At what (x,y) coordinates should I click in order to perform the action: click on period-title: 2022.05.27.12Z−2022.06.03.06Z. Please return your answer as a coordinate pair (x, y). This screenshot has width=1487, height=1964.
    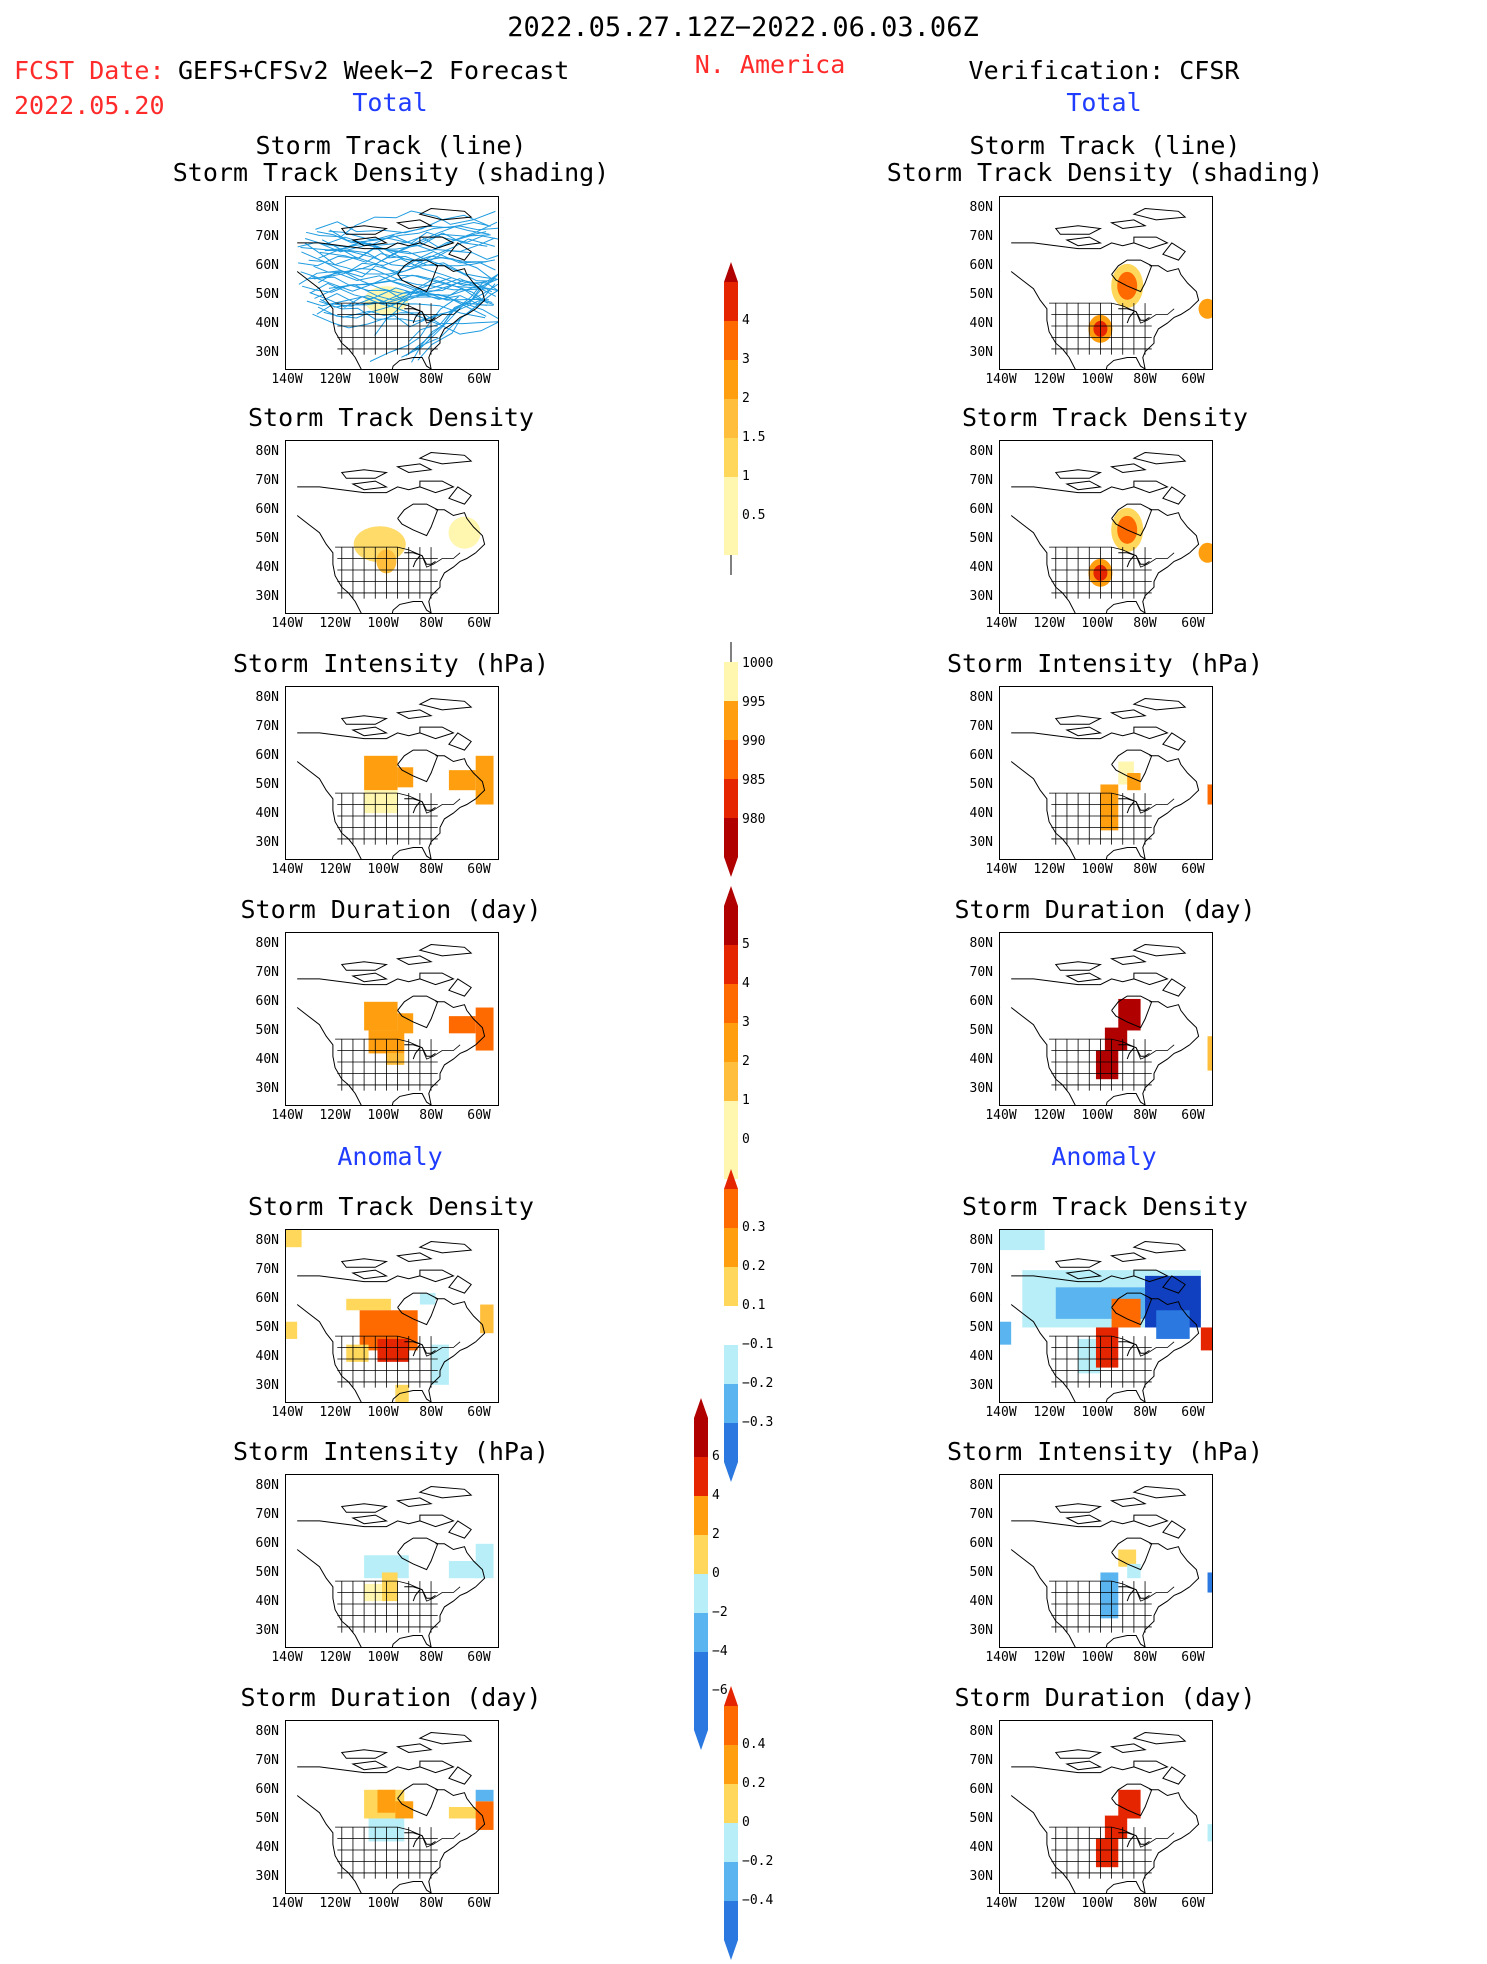
    Looking at the image, I should click on (743, 27).